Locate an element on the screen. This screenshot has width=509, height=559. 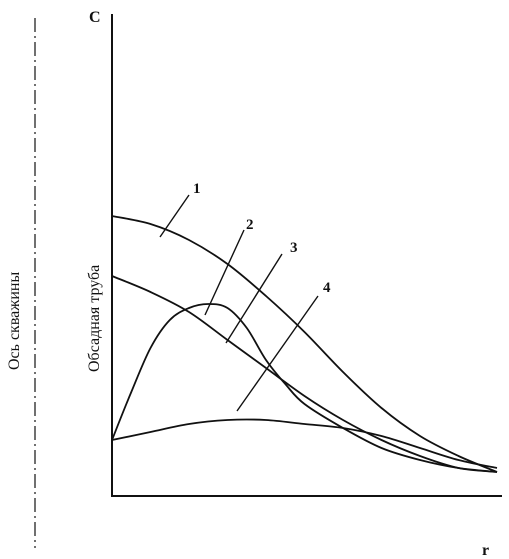
well-axis-label: Ось скважины is located at coordinates (14, 321).